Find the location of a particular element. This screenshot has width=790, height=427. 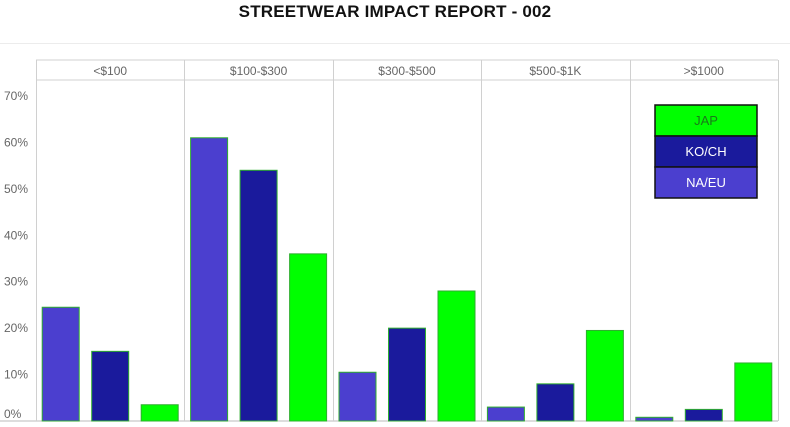

category-label: >$1000 is located at coordinates (704, 71).